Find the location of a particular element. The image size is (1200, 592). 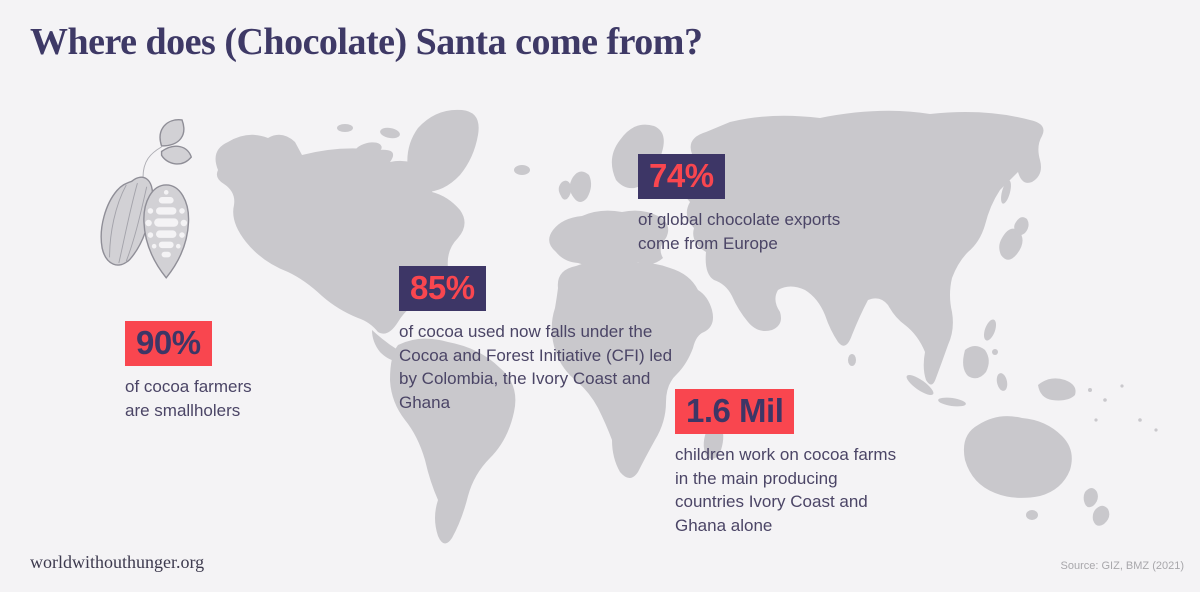

stat-smallholder-farmers: 90% of cocoa farmers are smallholers is located at coordinates (230, 371).